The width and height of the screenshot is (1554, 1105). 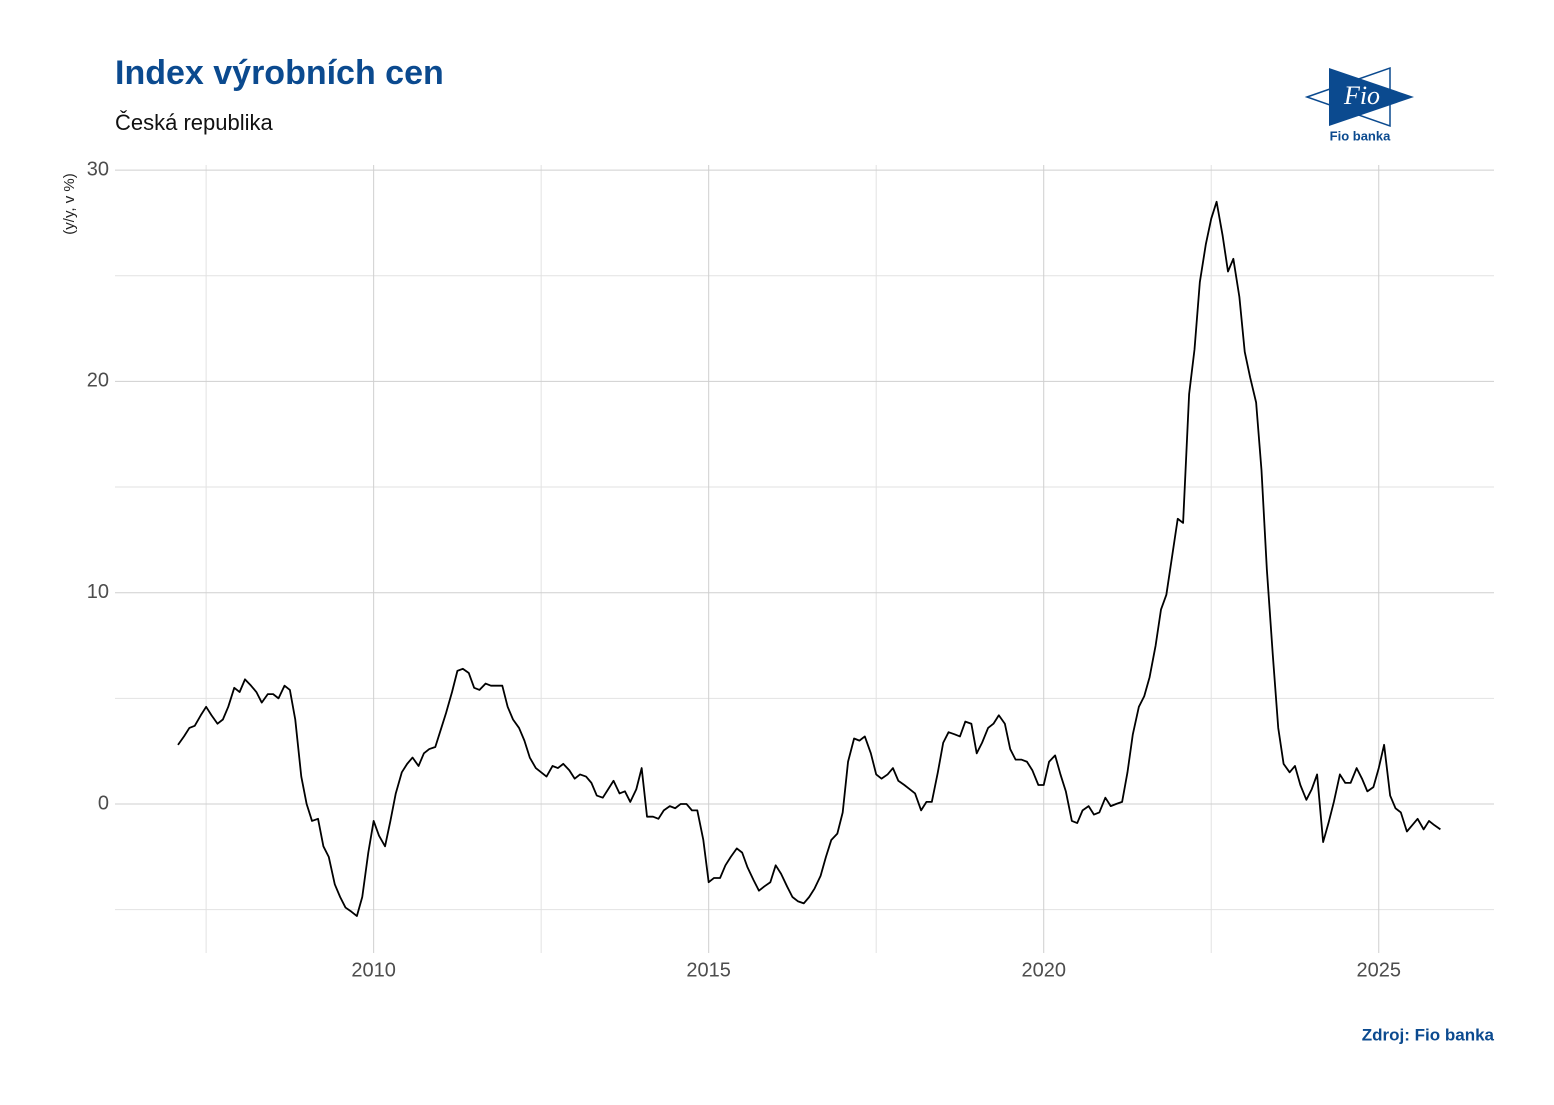 I want to click on chart-subtitle: Česká republika, so click(x=194, y=122).